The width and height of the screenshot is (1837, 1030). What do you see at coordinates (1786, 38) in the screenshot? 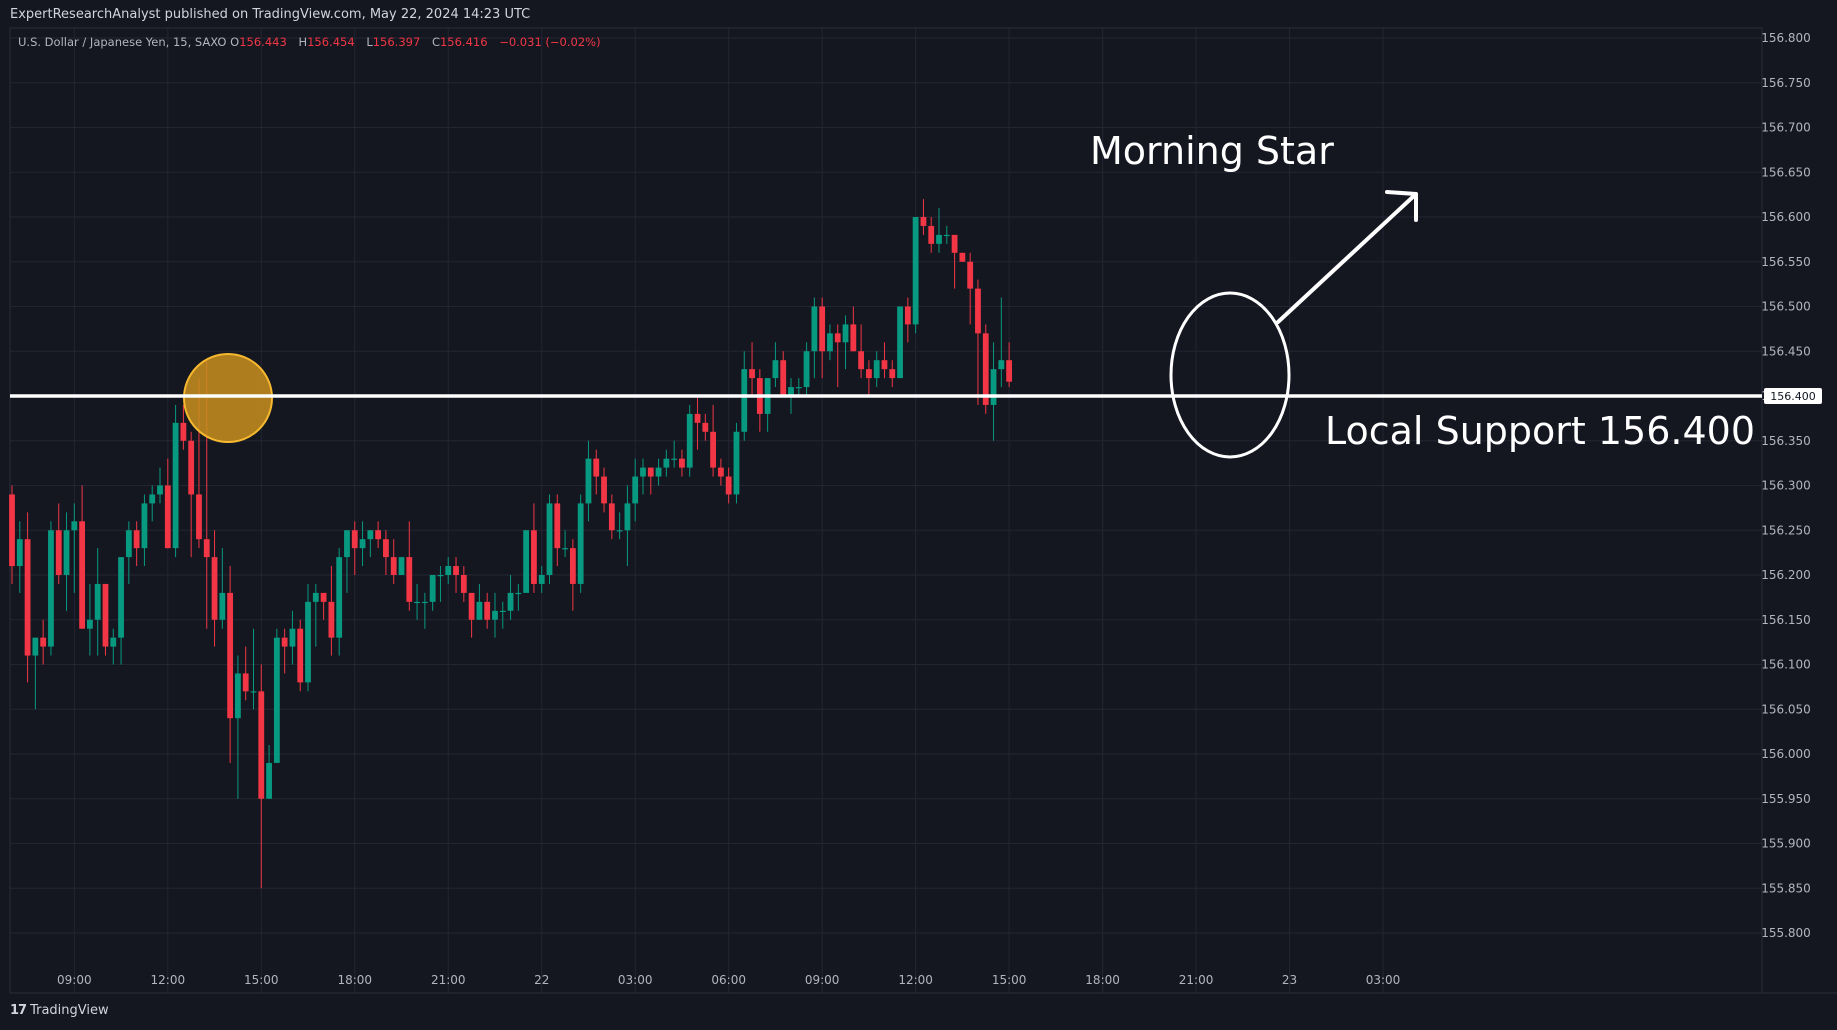
I see `price-tick-label: 156.800` at bounding box center [1786, 38].